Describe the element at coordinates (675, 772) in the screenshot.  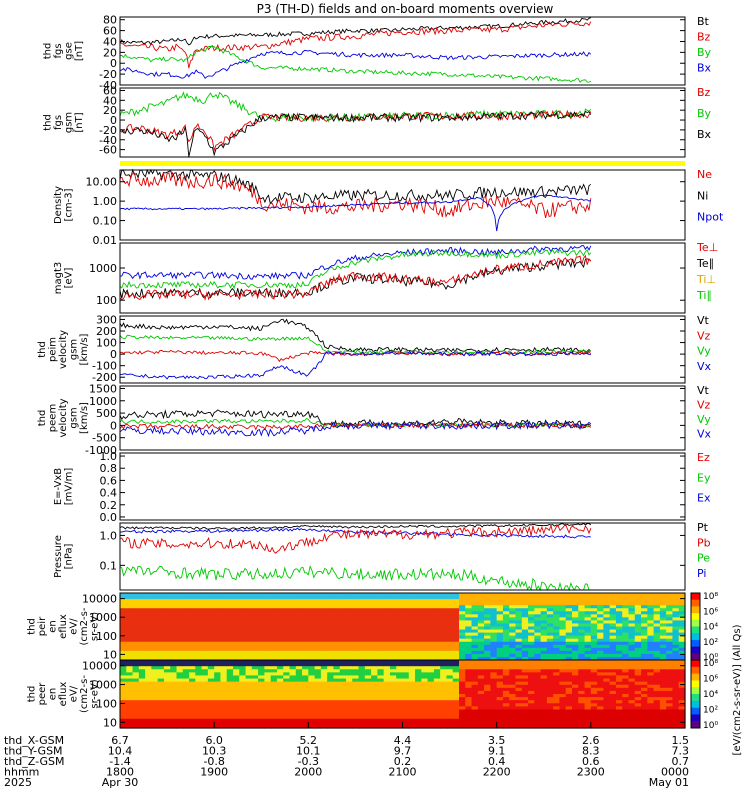
I see `x-row-value: 0000` at that location.